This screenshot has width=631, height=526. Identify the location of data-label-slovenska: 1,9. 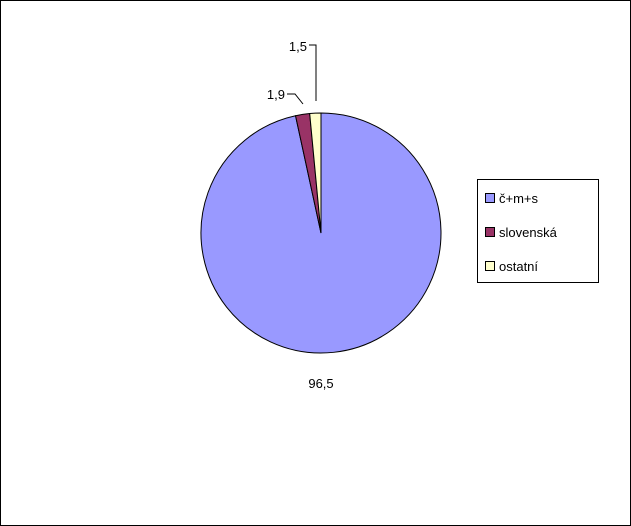
(276, 94).